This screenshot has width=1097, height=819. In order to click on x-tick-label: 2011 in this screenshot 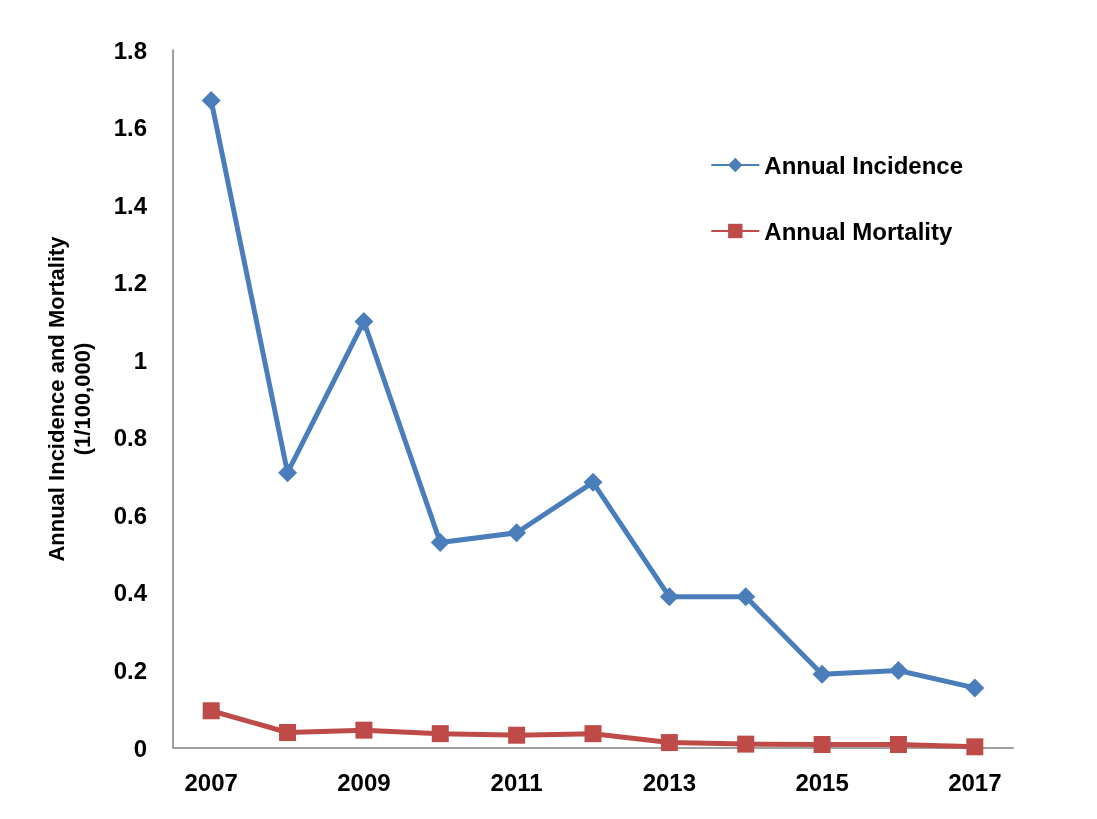, I will do `click(516, 782)`.